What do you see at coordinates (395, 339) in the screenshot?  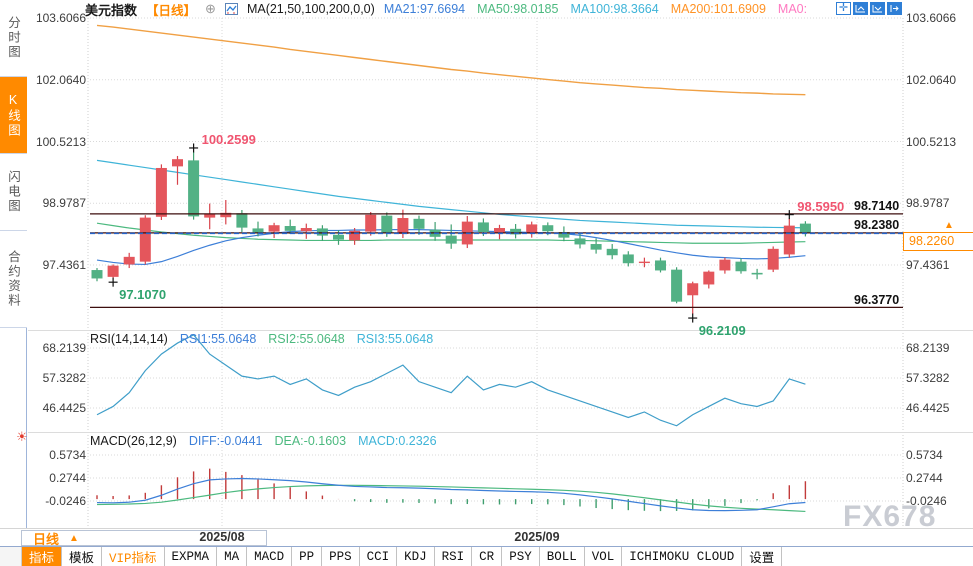 I see `rsi-value: RSI3:55.0648` at bounding box center [395, 339].